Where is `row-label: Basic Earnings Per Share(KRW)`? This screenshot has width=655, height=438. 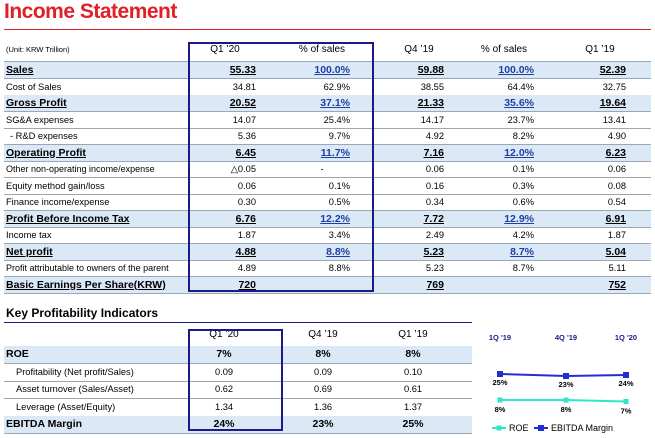 row-label: Basic Earnings Per Share(KRW) is located at coordinates (86, 284).